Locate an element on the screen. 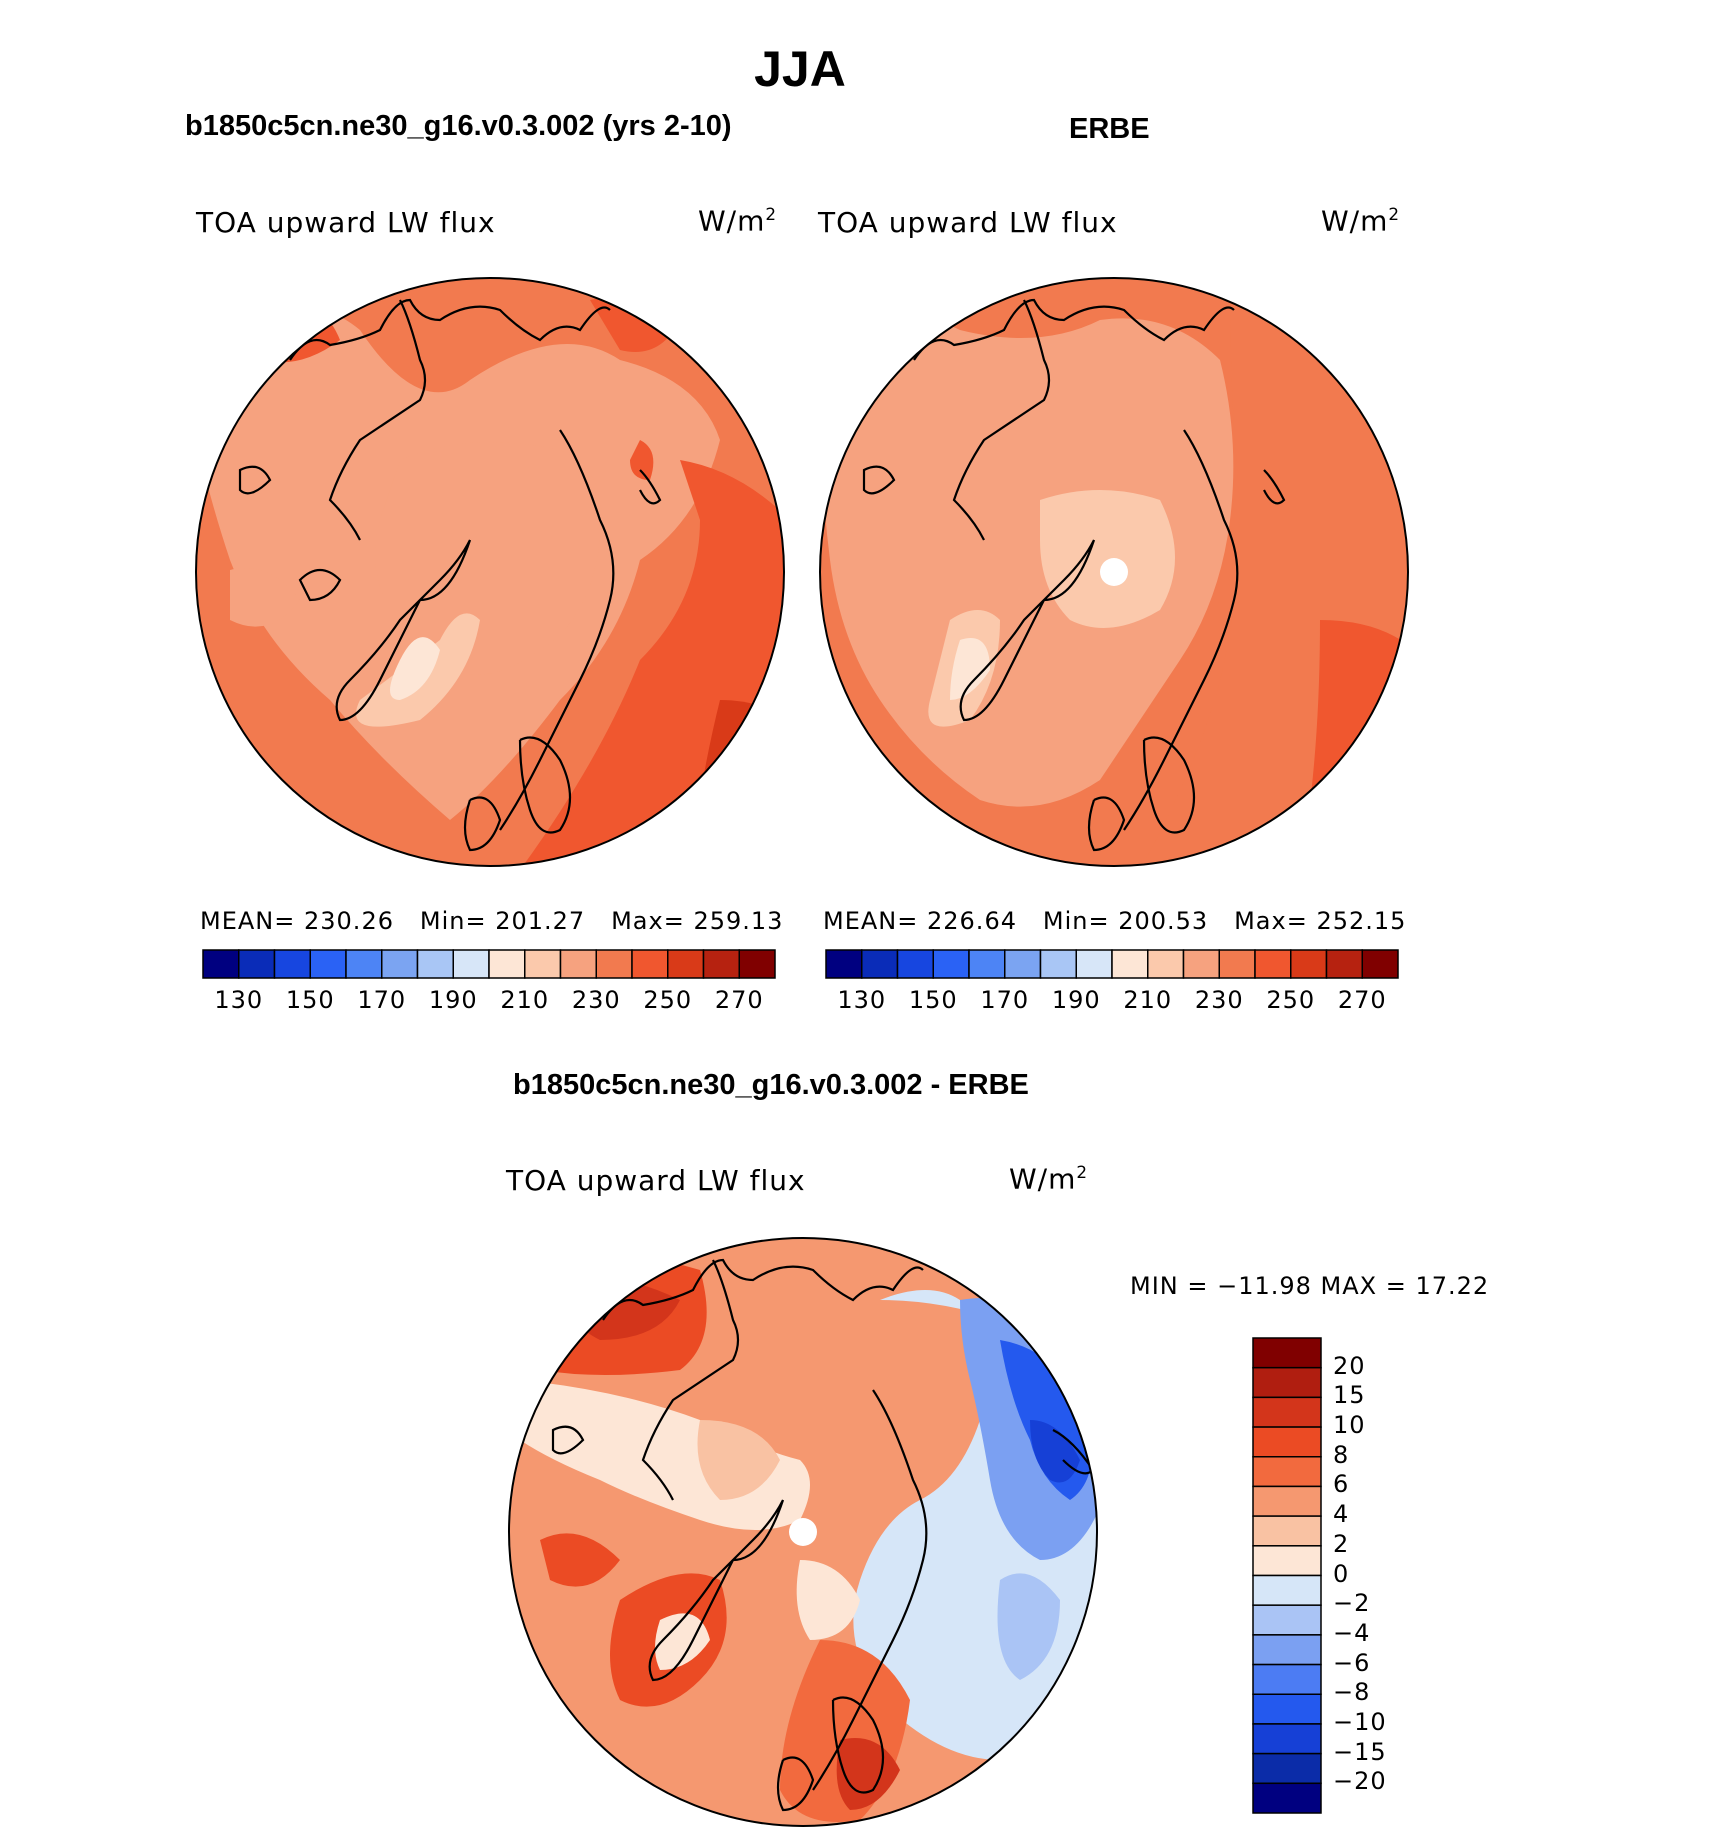 Image resolution: width=1710 pixels, height=1840 pixels. colorbar-tick-label: 2 is located at coordinates (1341, 1543).